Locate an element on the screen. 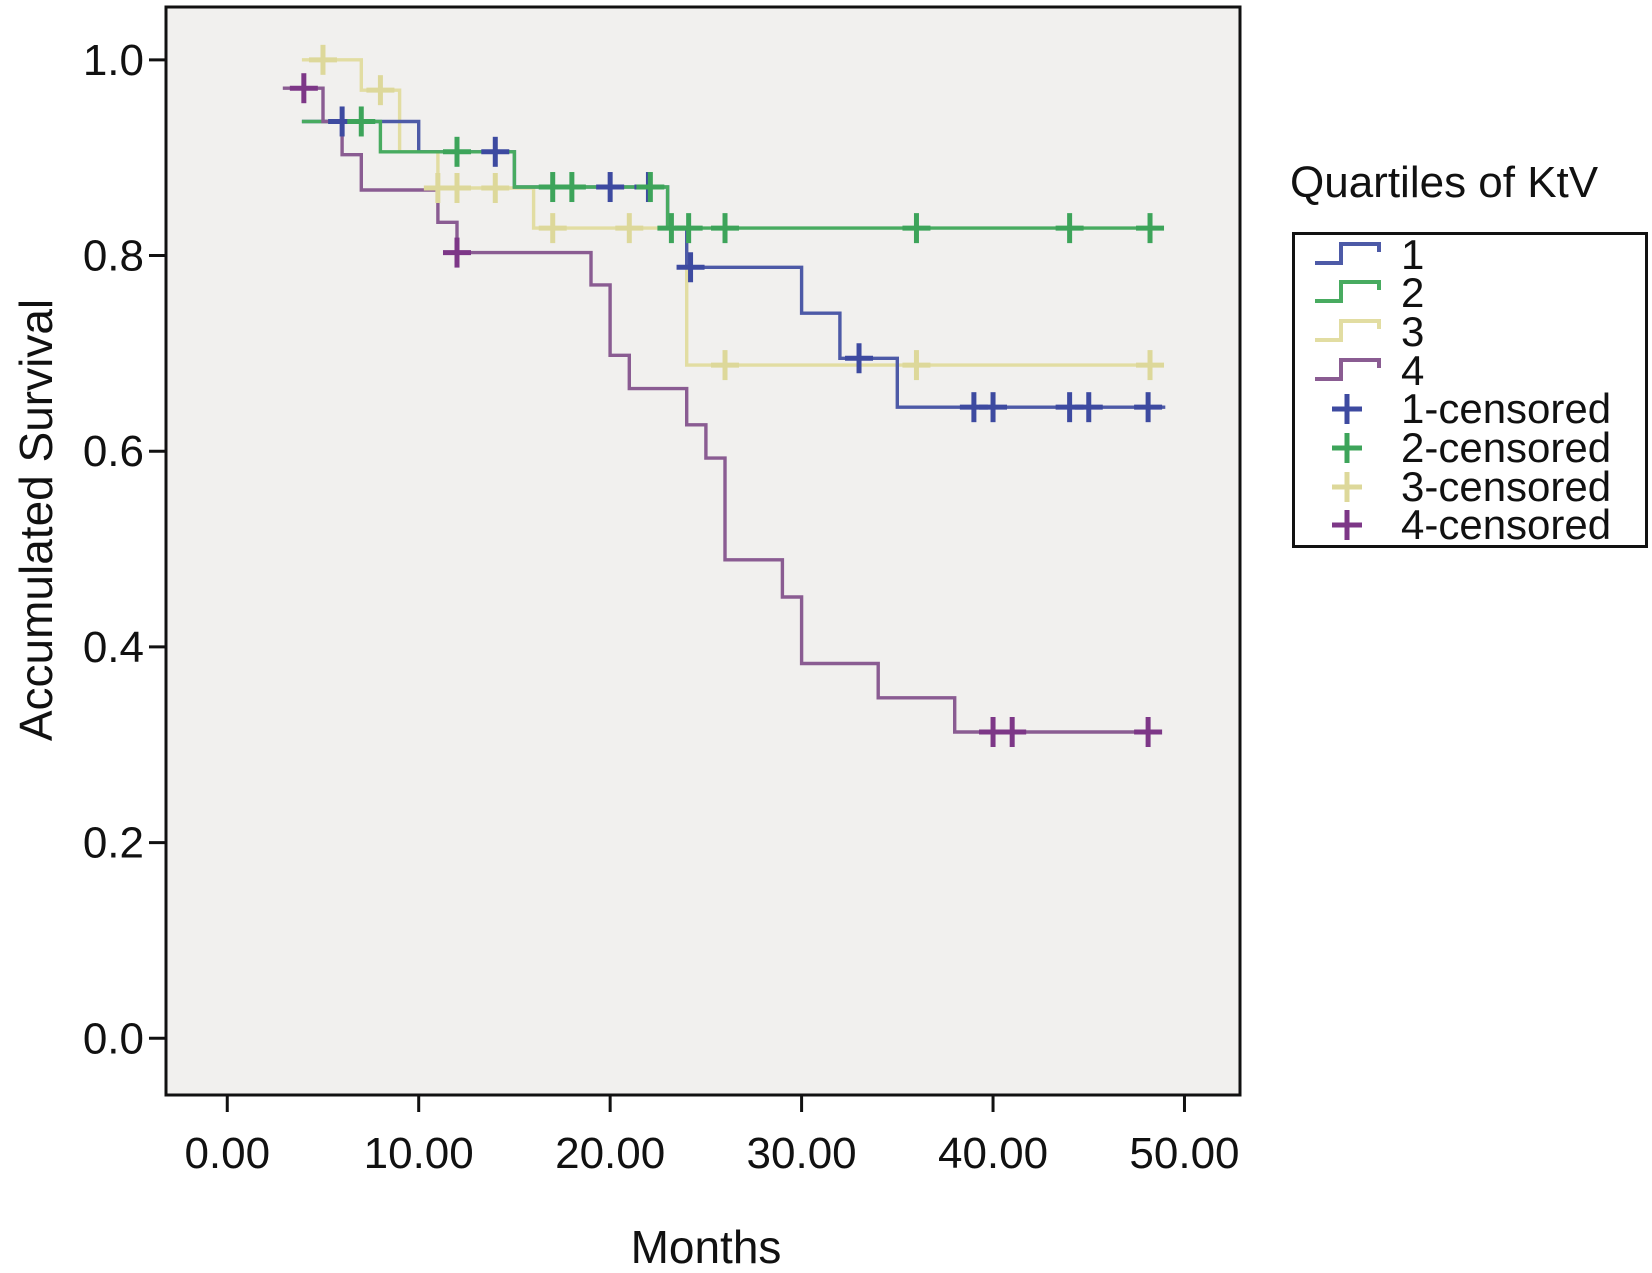 Image resolution: width=1652 pixels, height=1273 pixels. legend-item-label: 4-censored is located at coordinates (1506, 525).